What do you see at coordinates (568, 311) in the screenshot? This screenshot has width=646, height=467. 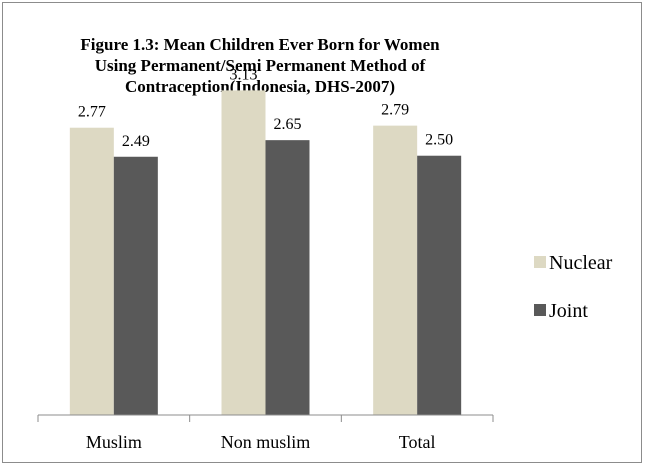 I see `legend-label-joint: Joint` at bounding box center [568, 311].